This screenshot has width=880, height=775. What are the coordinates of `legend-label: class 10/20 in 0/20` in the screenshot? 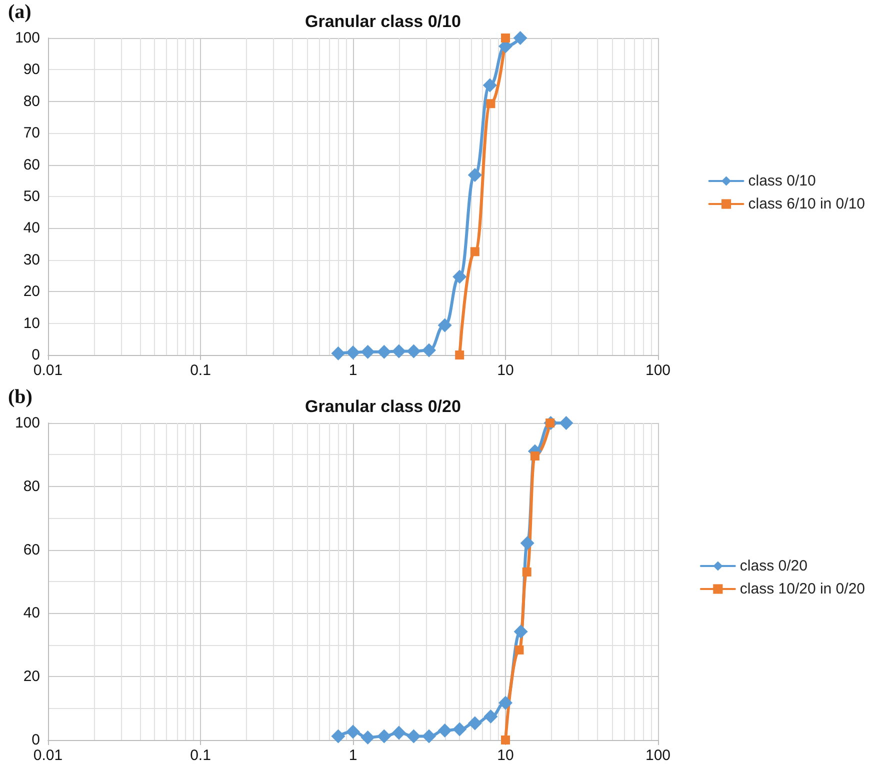 It's located at (803, 589).